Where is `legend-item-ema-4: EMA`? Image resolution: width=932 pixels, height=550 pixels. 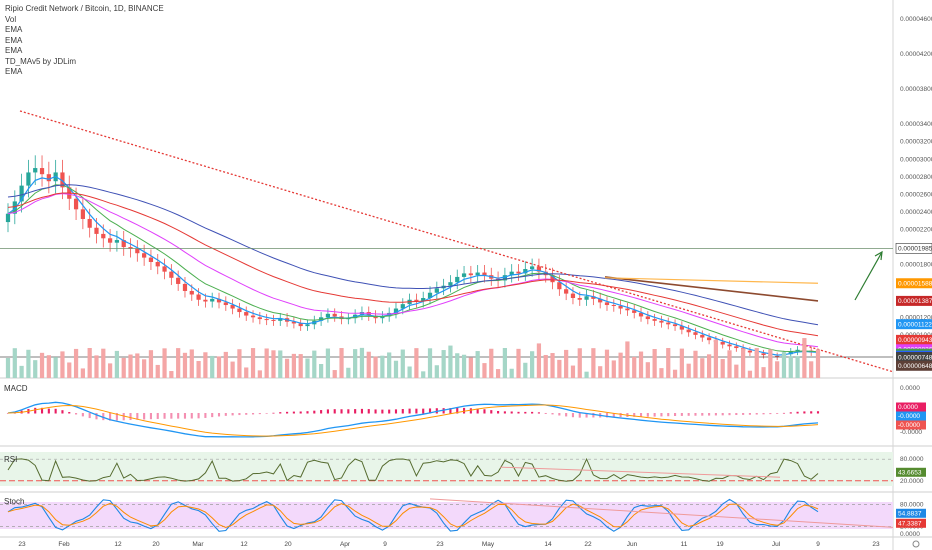 legend-item-ema-4: EMA is located at coordinates (14, 71).